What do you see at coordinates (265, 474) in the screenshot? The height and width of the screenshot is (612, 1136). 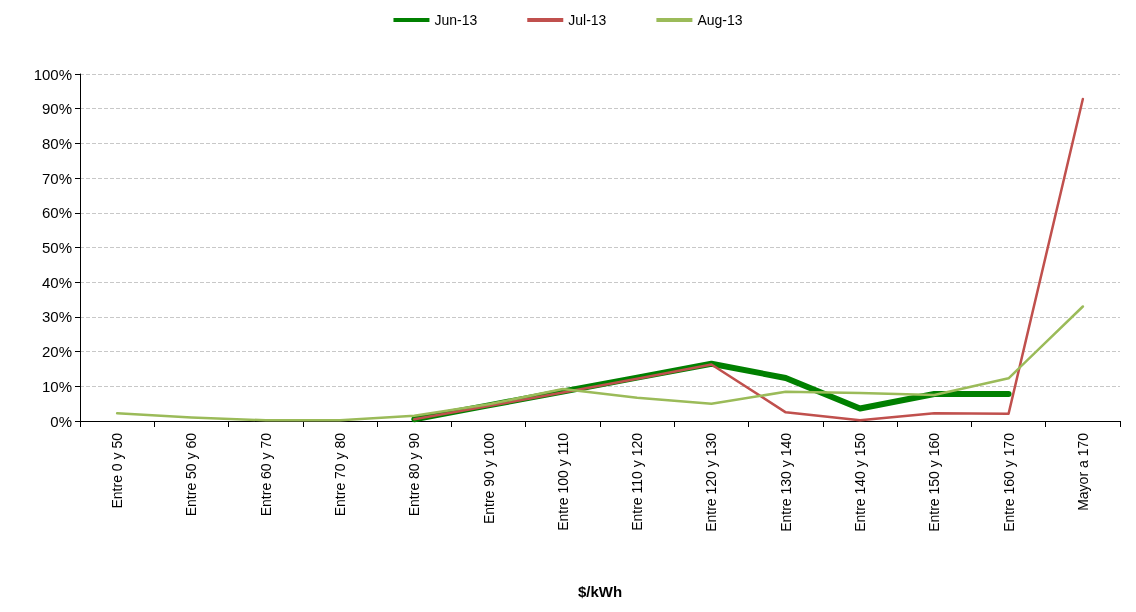 I see `x-tick-label: Entre 60 y 70` at bounding box center [265, 474].